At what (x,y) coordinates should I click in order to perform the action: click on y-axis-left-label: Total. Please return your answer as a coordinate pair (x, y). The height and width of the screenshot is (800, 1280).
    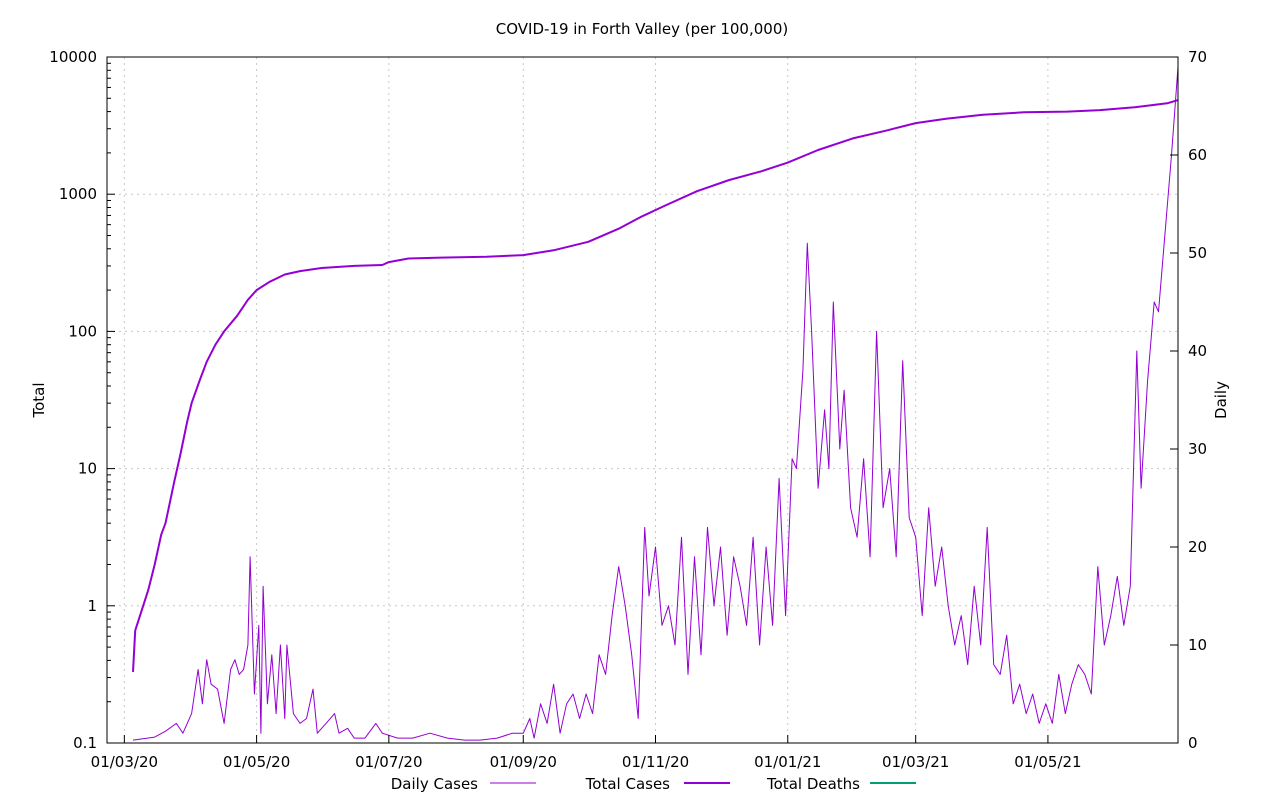
    Looking at the image, I should click on (39, 400).